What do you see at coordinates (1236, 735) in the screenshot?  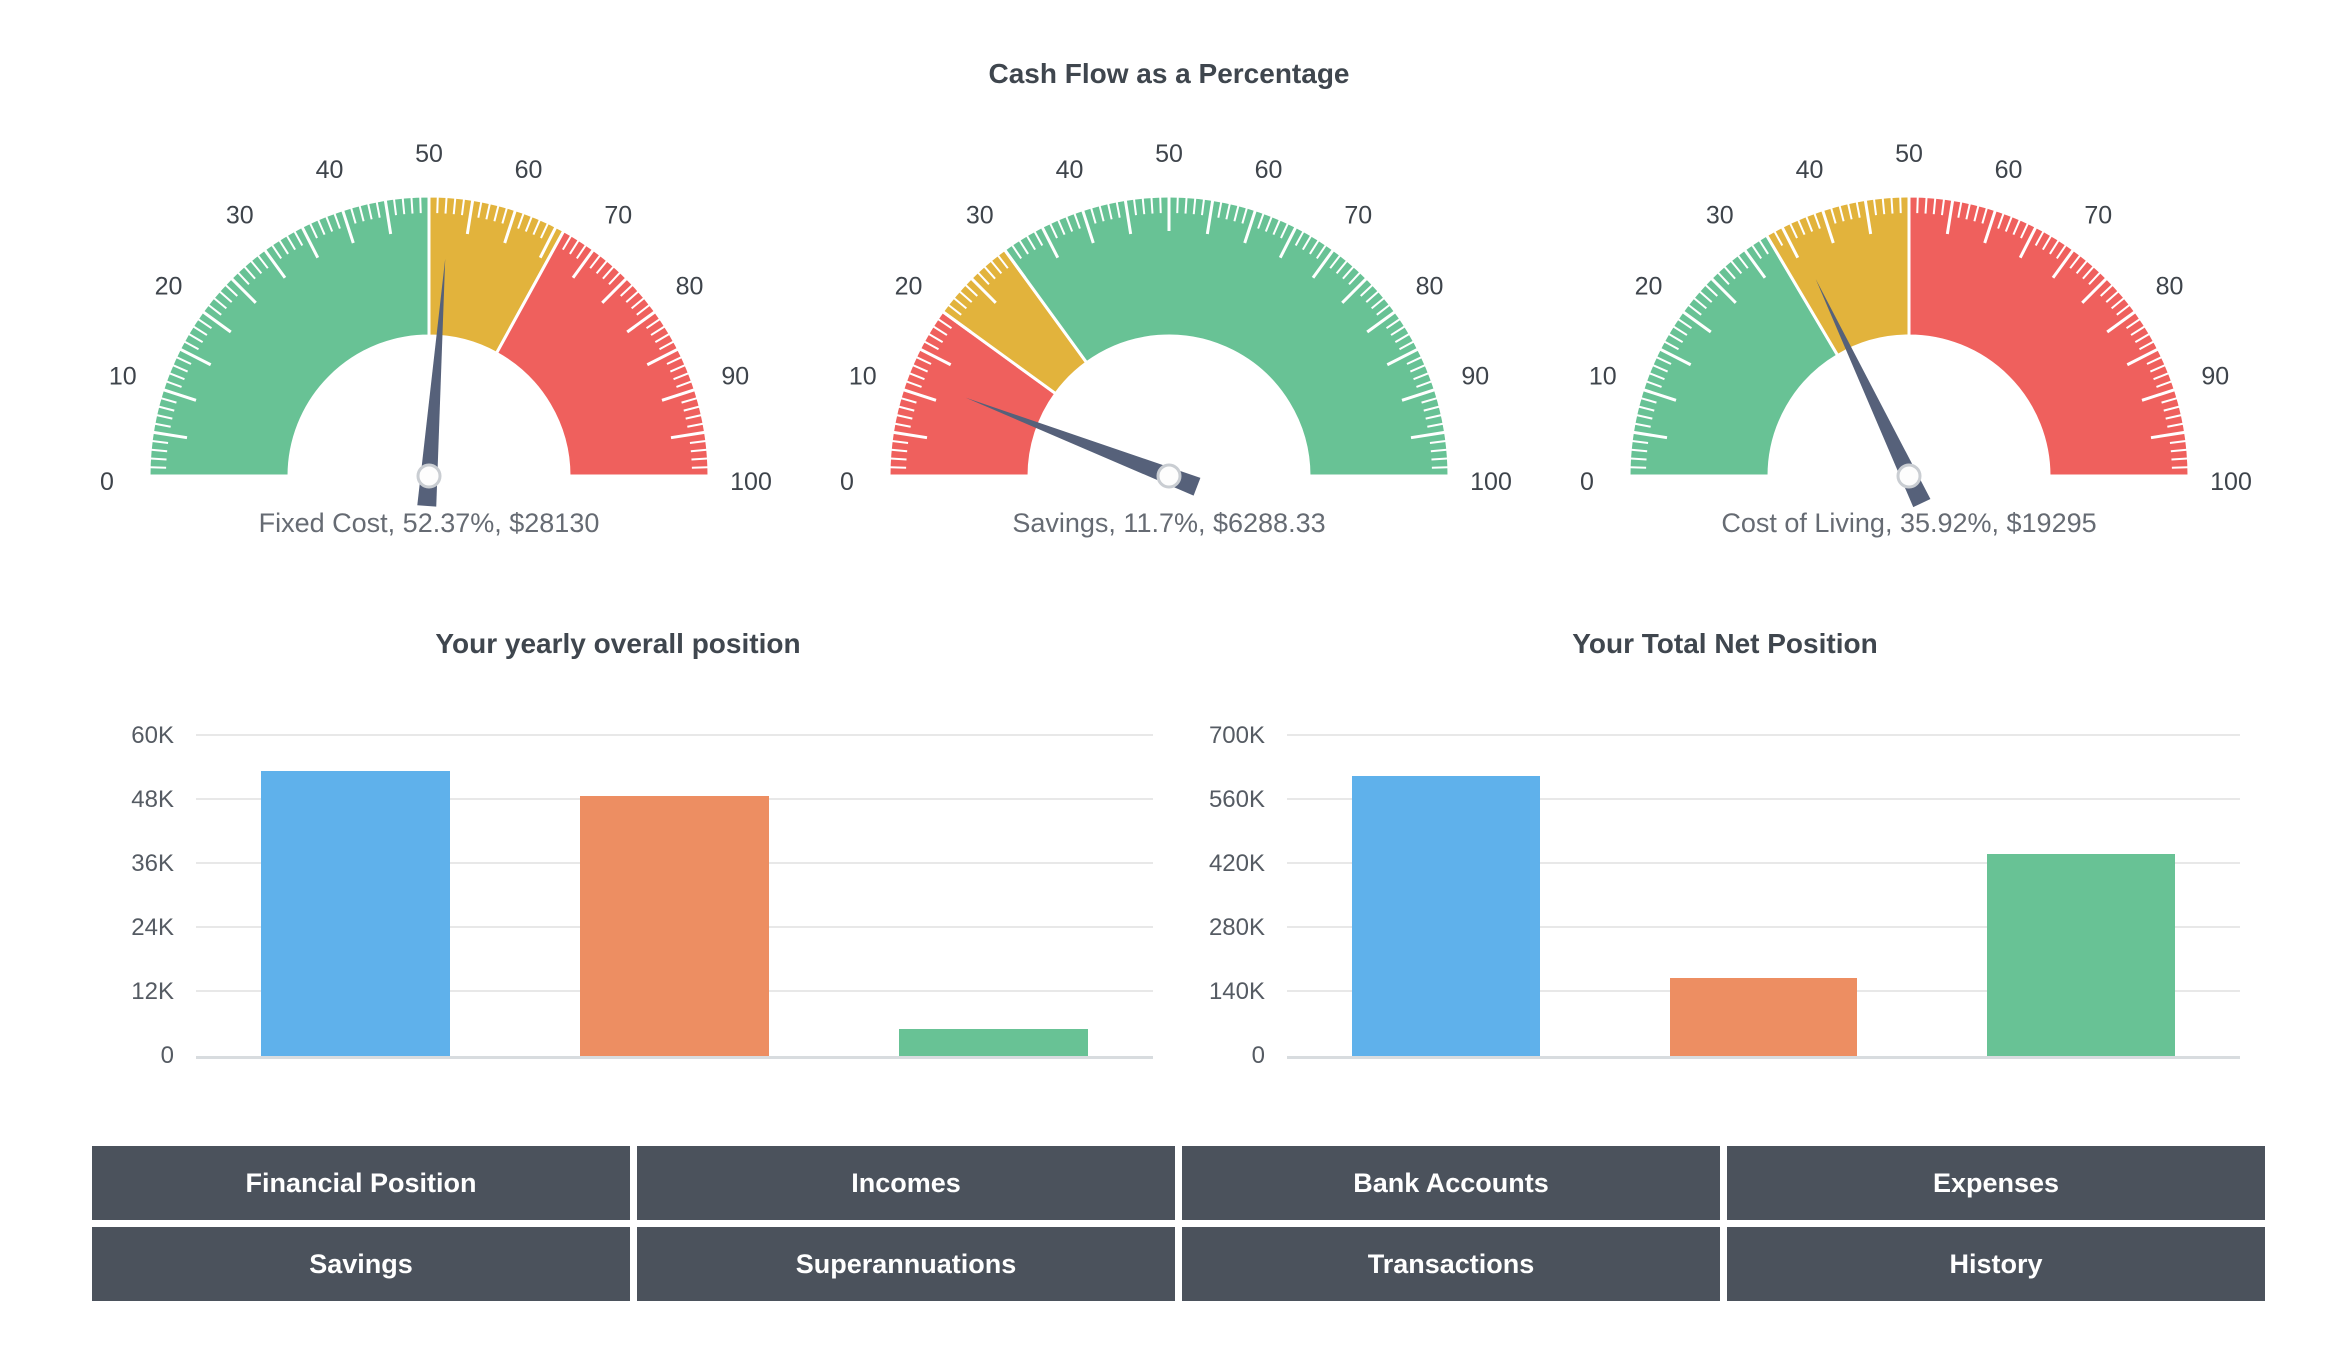 I see `y-axis-tick-label: 700K` at bounding box center [1236, 735].